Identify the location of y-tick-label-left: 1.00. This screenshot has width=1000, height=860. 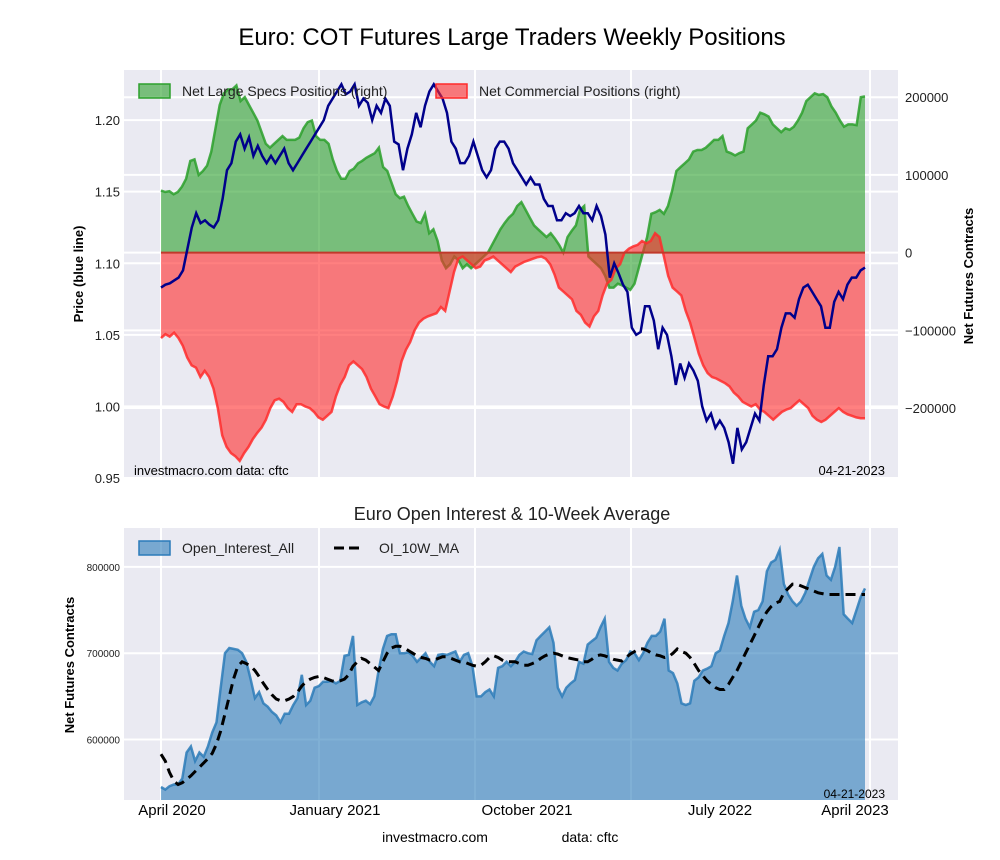
(107, 406).